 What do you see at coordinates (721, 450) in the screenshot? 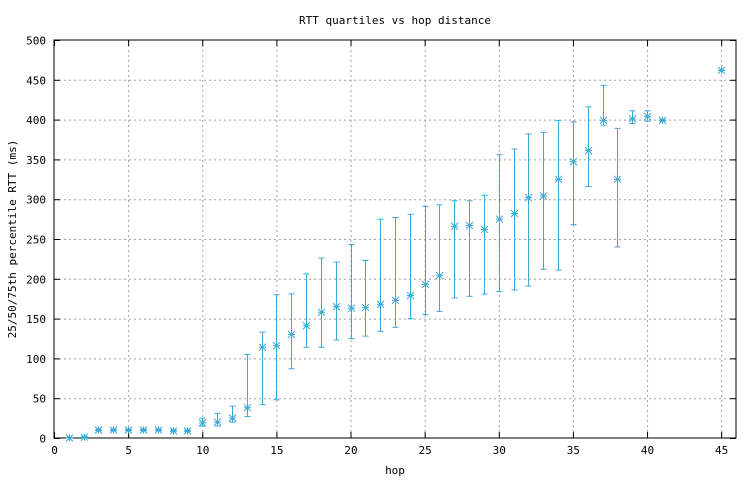
I see `x-tick-label: 45` at bounding box center [721, 450].